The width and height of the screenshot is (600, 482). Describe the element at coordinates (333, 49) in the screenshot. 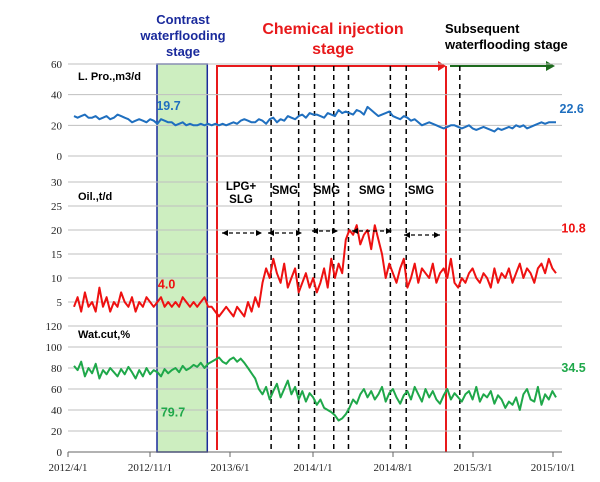

I see `chemical-stage-title-line2: stage` at that location.